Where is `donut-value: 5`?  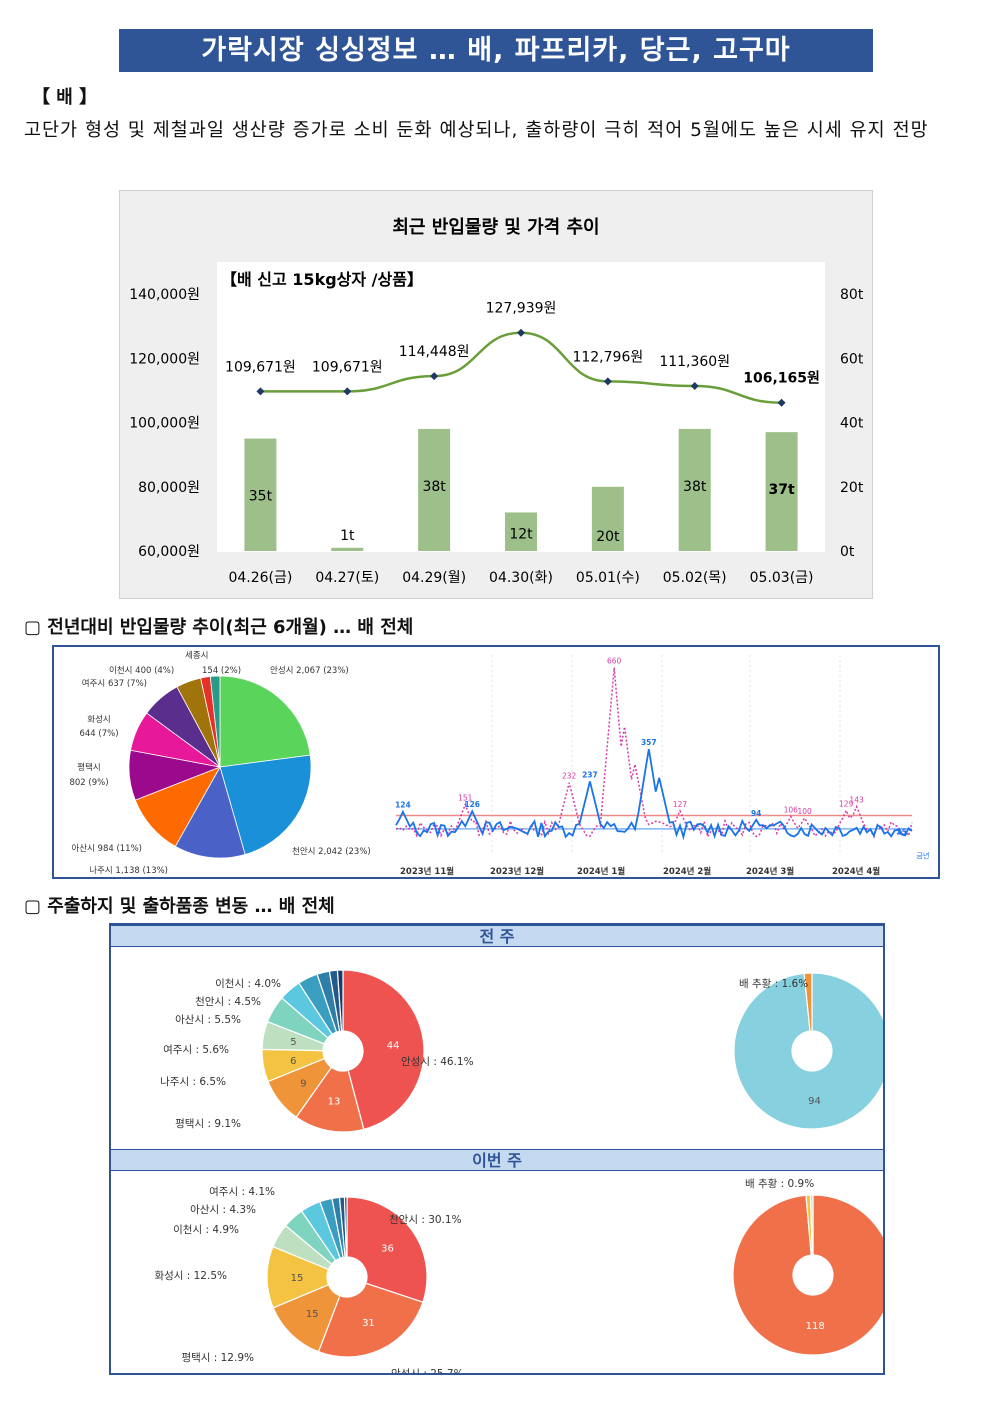 donut-value: 5 is located at coordinates (293, 1042).